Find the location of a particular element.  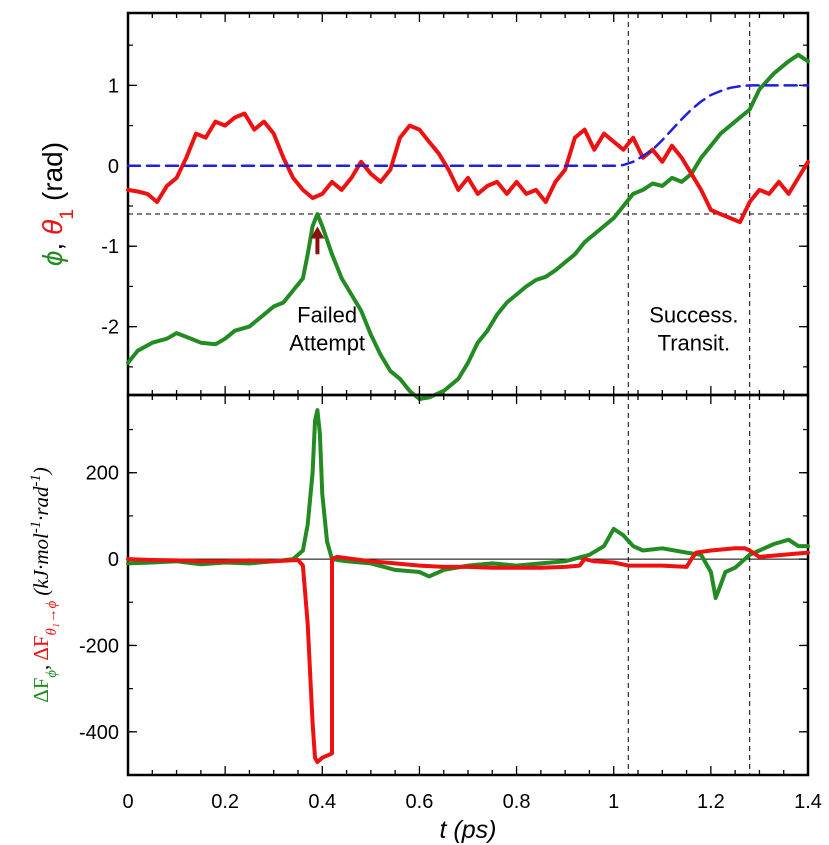

x-tick-label: 1 is located at coordinates (613, 802).